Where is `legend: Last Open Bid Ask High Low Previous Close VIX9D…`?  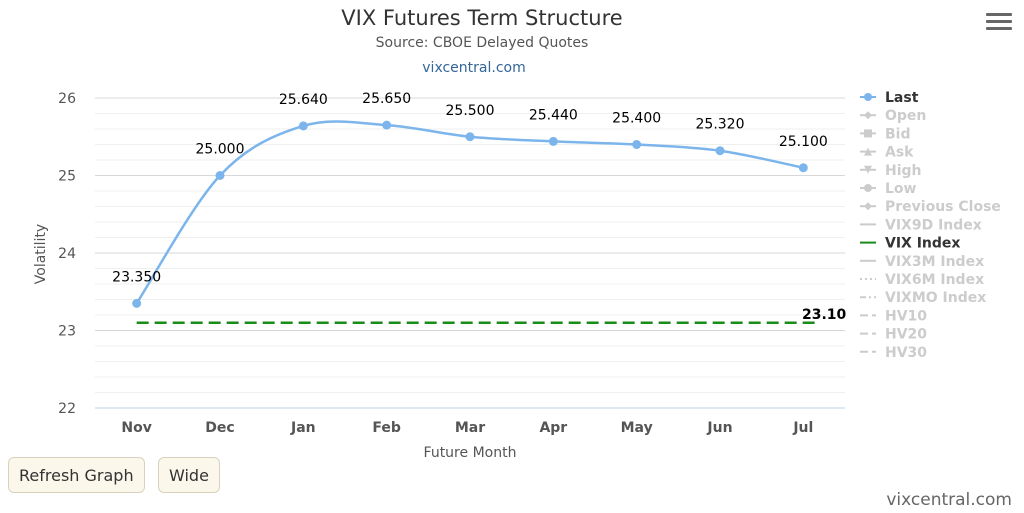 legend: Last Open Bid Ask High Low Previous Close VIX9D… is located at coordinates (930, 225).